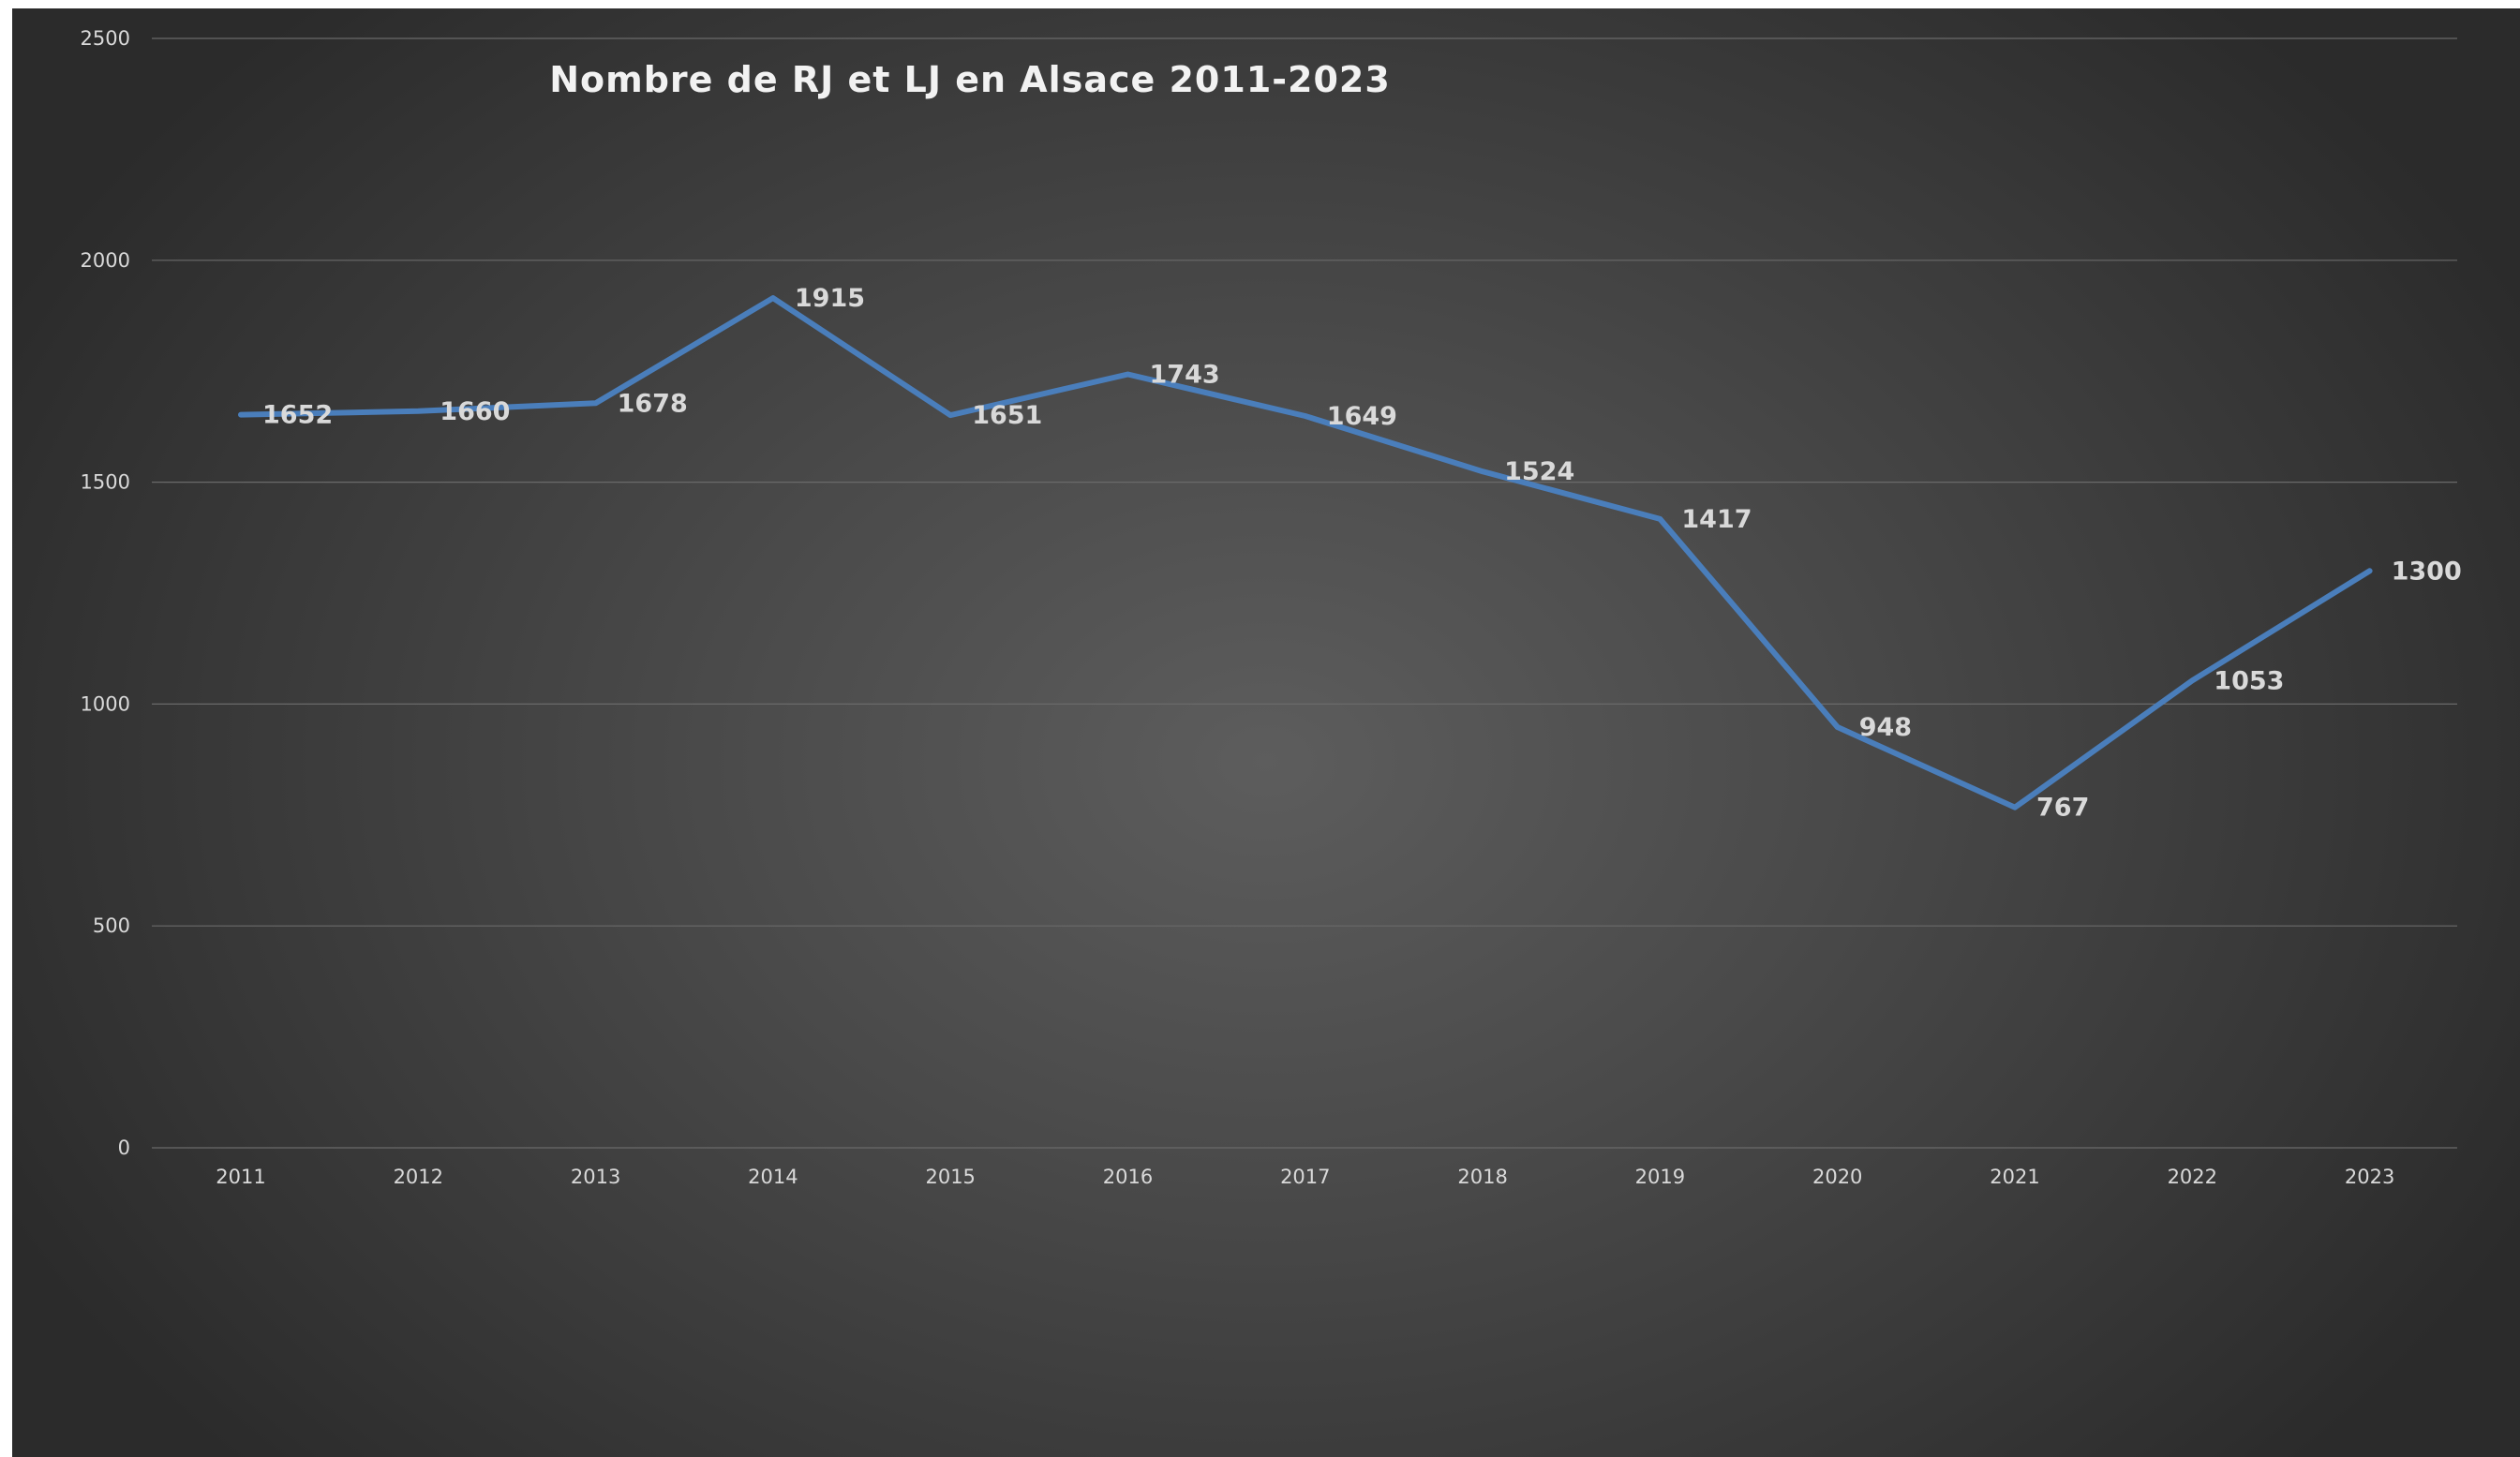 This screenshot has width=2520, height=1457. I want to click on y-tick-label: 0, so click(124, 1148).